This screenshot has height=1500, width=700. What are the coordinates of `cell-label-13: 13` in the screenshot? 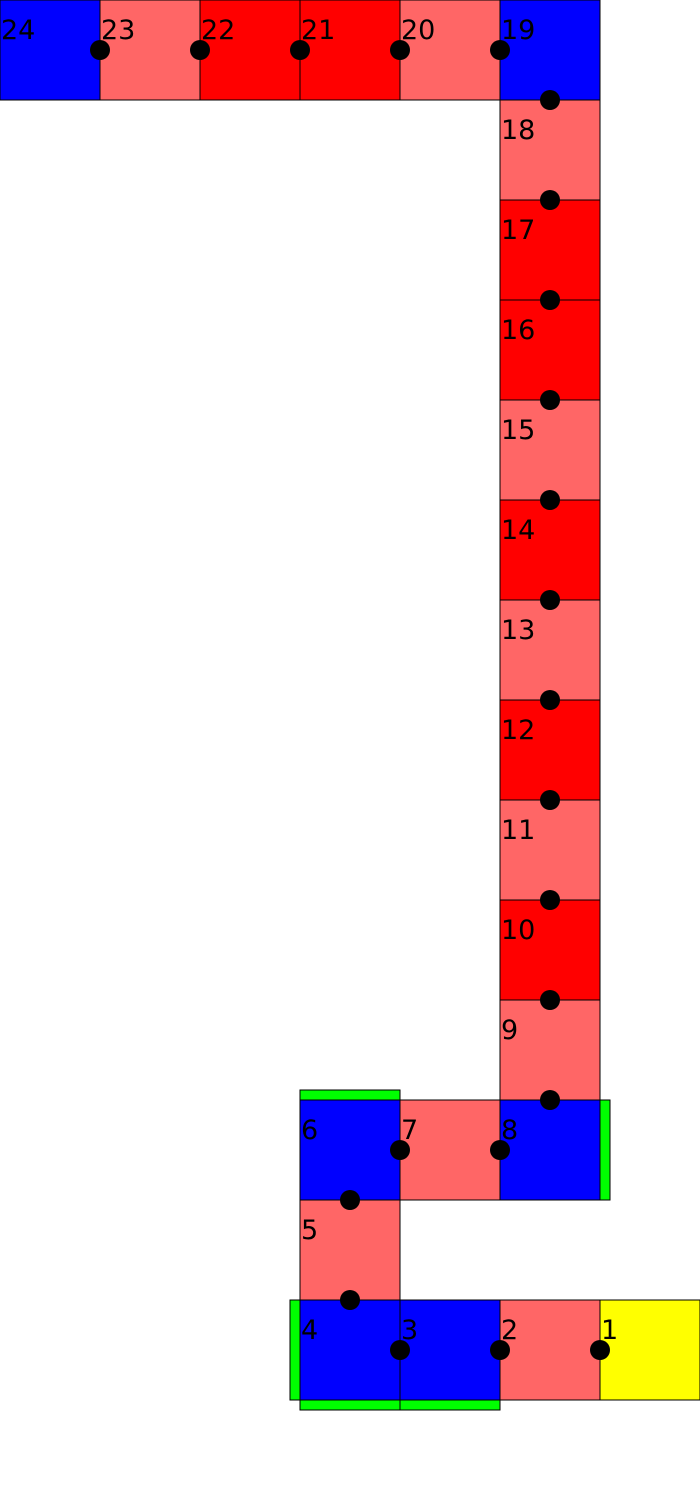 It's located at (518, 630).